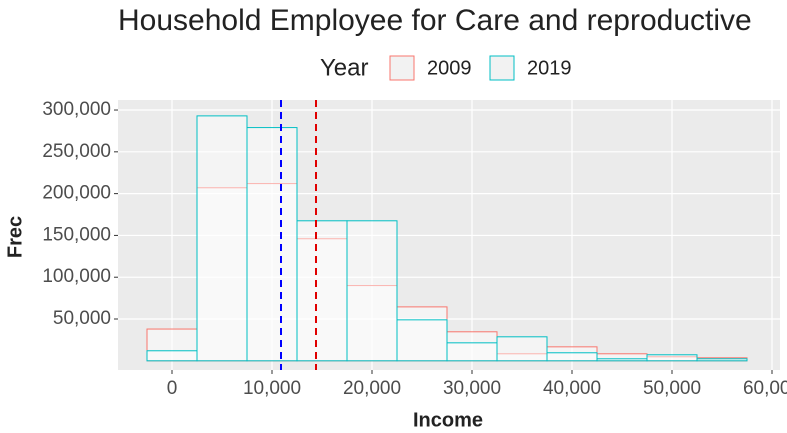  Describe the element at coordinates (549, 68) in the screenshot. I see `legend-label: 2019` at that location.